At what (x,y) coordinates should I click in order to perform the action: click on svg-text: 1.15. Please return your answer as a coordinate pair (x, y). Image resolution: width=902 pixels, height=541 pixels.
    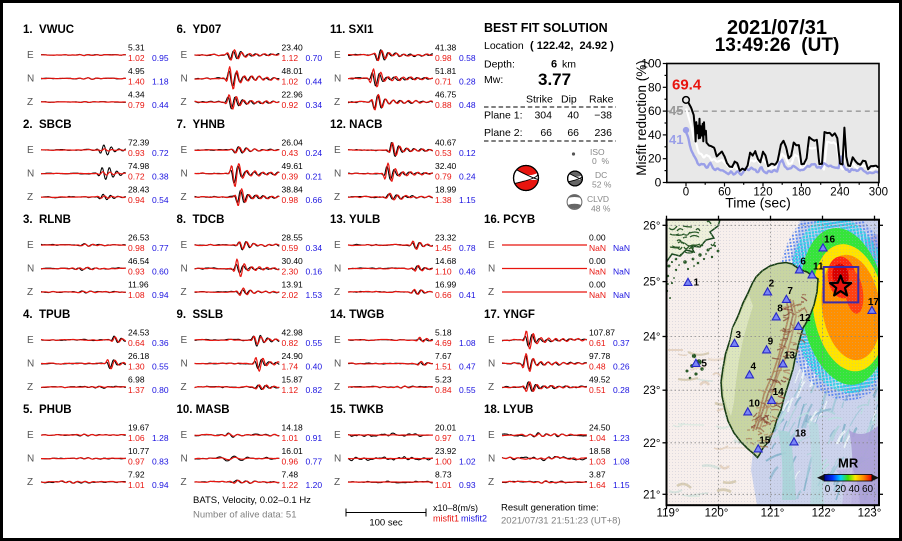
    Looking at the image, I should click on (467, 200).